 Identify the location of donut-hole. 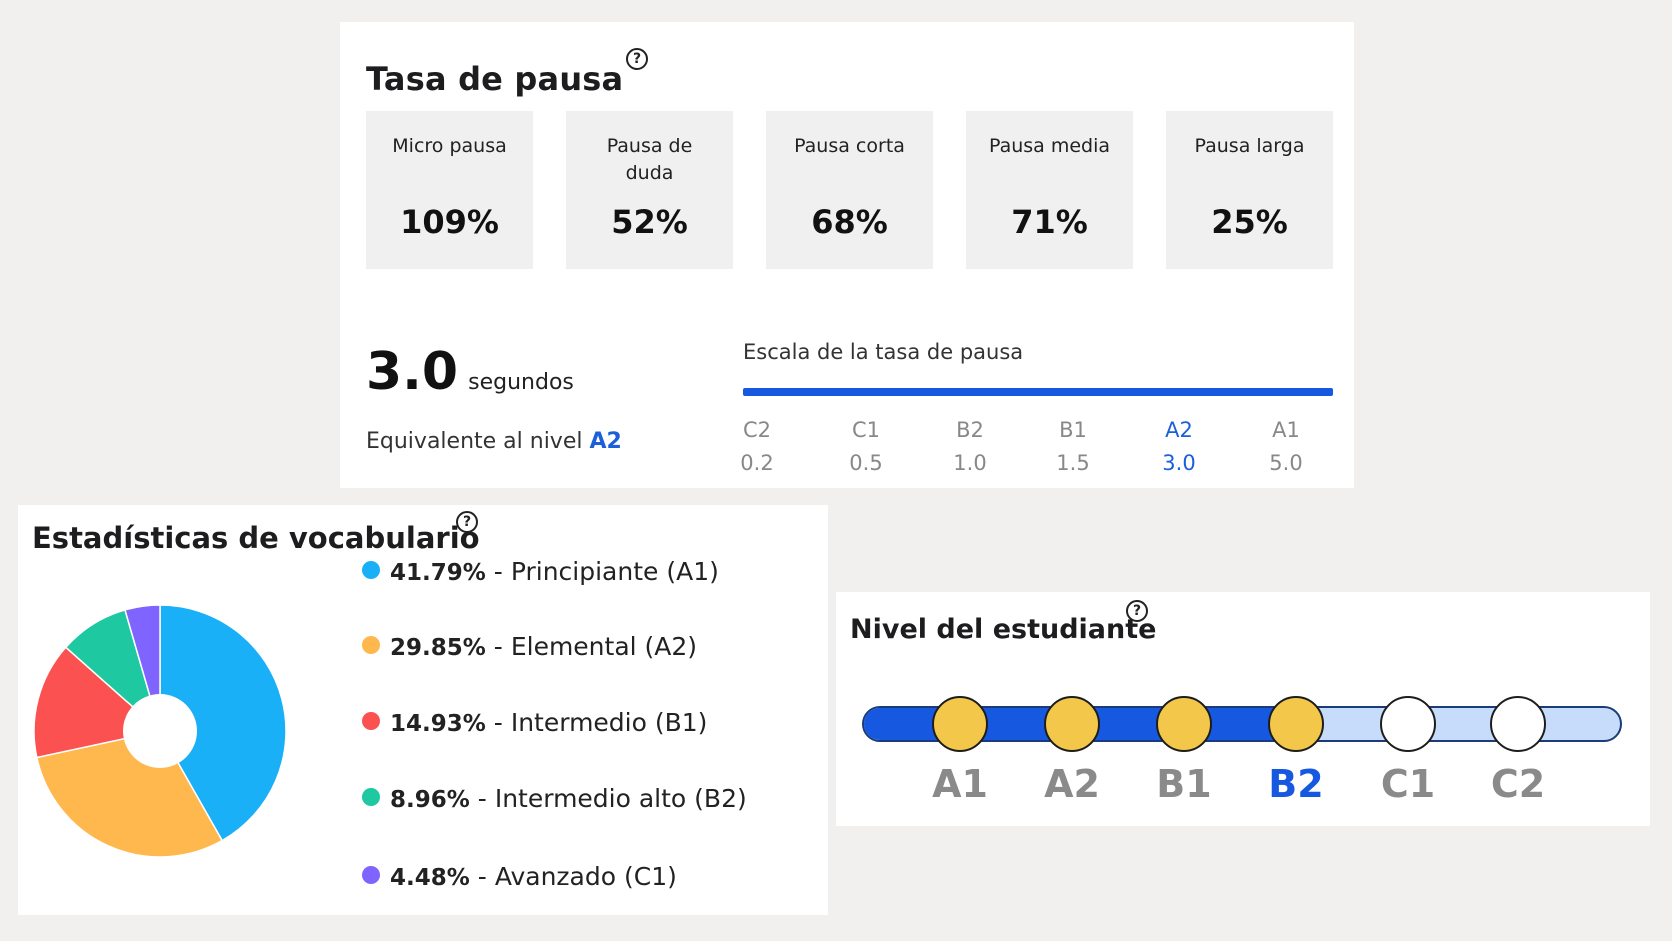
(160, 731).